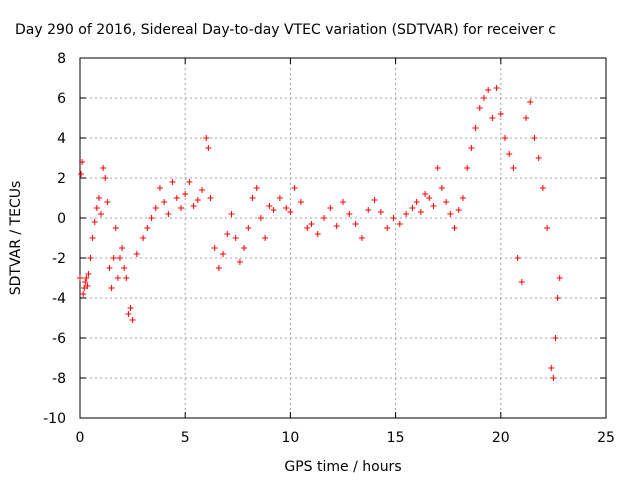 The height and width of the screenshot is (480, 640). Describe the element at coordinates (59, 339) in the screenshot. I see `y-tick-label: -6` at that location.